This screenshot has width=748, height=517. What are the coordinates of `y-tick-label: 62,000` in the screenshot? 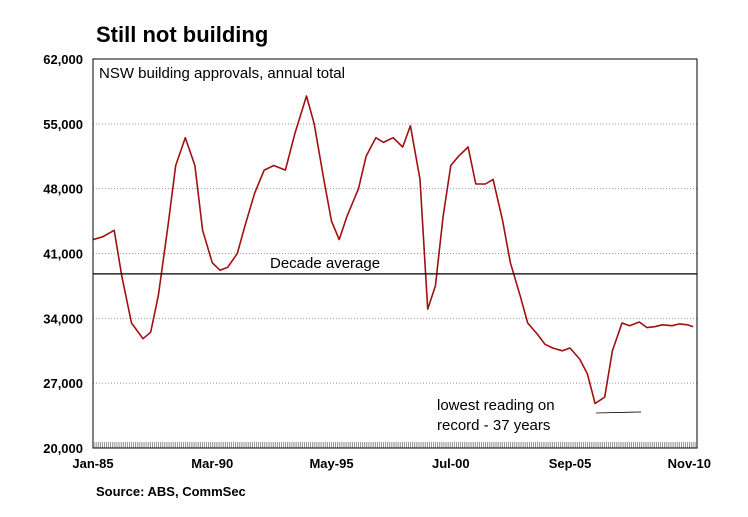 It's located at (63, 59).